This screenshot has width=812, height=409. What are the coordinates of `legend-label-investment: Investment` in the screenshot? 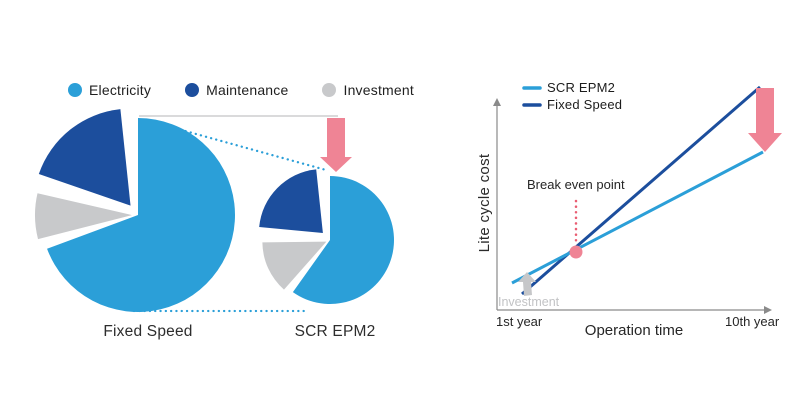 It's located at (378, 90).